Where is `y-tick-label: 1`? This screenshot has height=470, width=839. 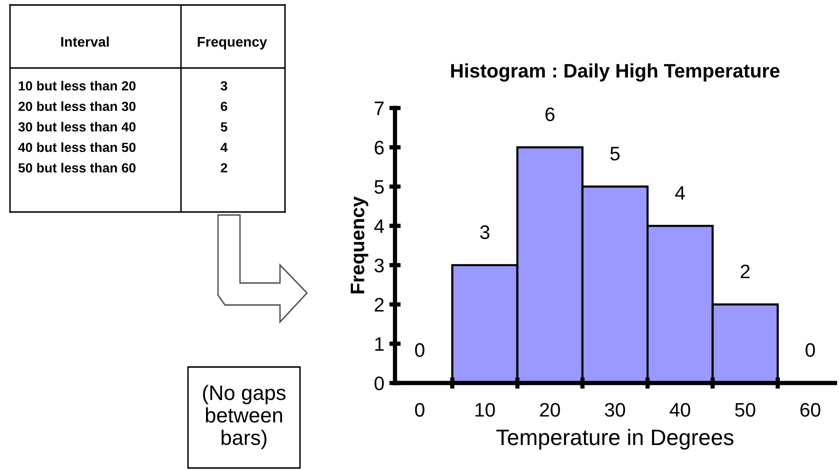 y-tick-label: 1 is located at coordinates (379, 344).